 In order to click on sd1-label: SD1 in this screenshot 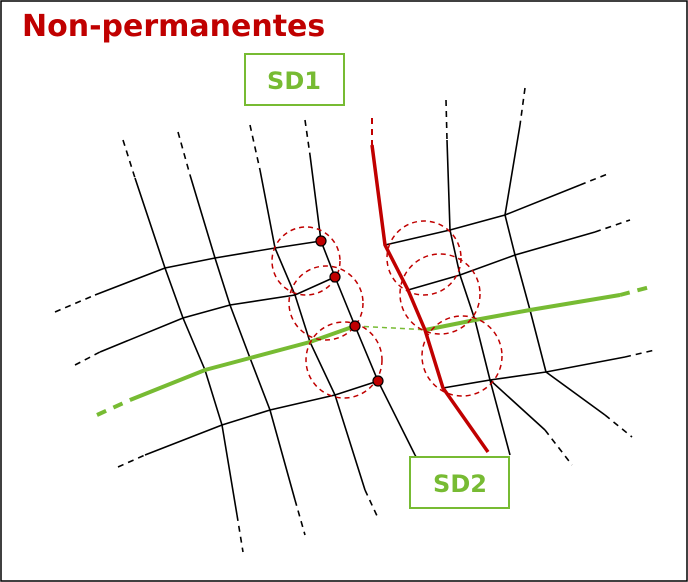, I will do `click(294, 81)`.